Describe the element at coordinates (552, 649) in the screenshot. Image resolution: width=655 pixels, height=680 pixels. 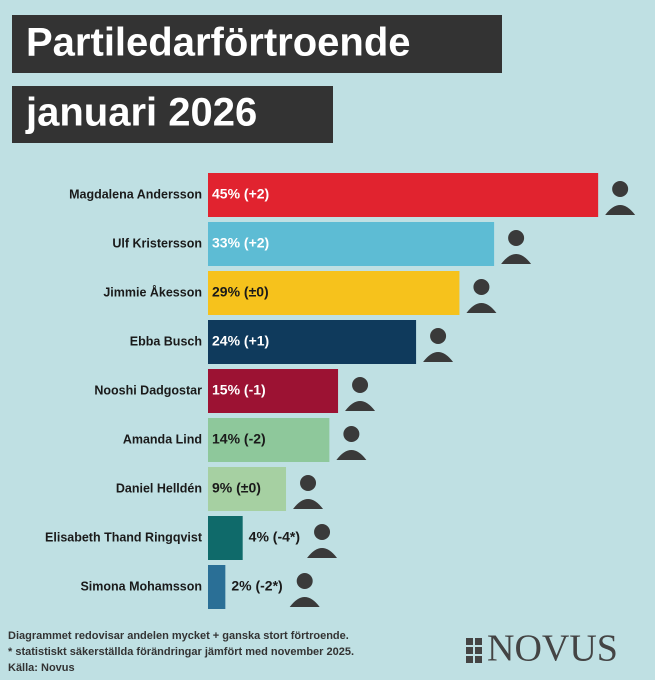
I see `logo: NOVUS` at that location.